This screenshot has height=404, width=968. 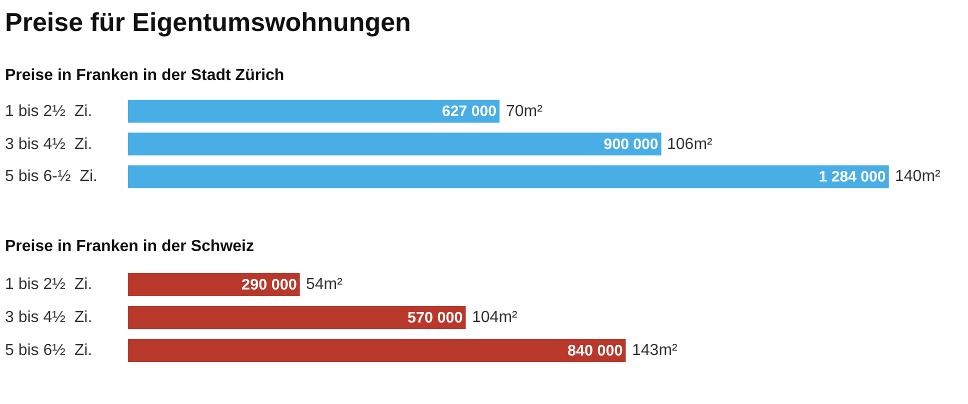 I want to click on data-label: 900 000, so click(x=631, y=144).